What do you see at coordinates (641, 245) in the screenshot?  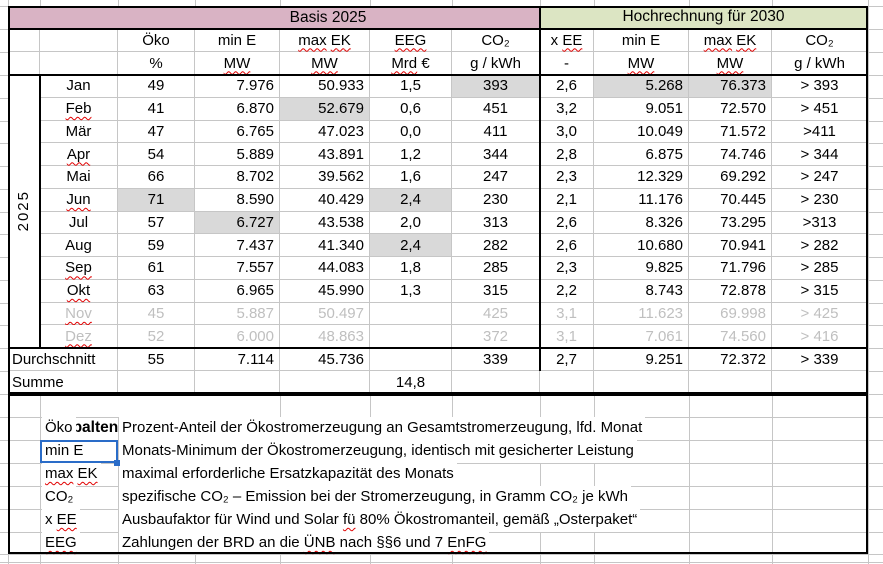 I see `cell-aug-min-e-2030: 10.680` at bounding box center [641, 245].